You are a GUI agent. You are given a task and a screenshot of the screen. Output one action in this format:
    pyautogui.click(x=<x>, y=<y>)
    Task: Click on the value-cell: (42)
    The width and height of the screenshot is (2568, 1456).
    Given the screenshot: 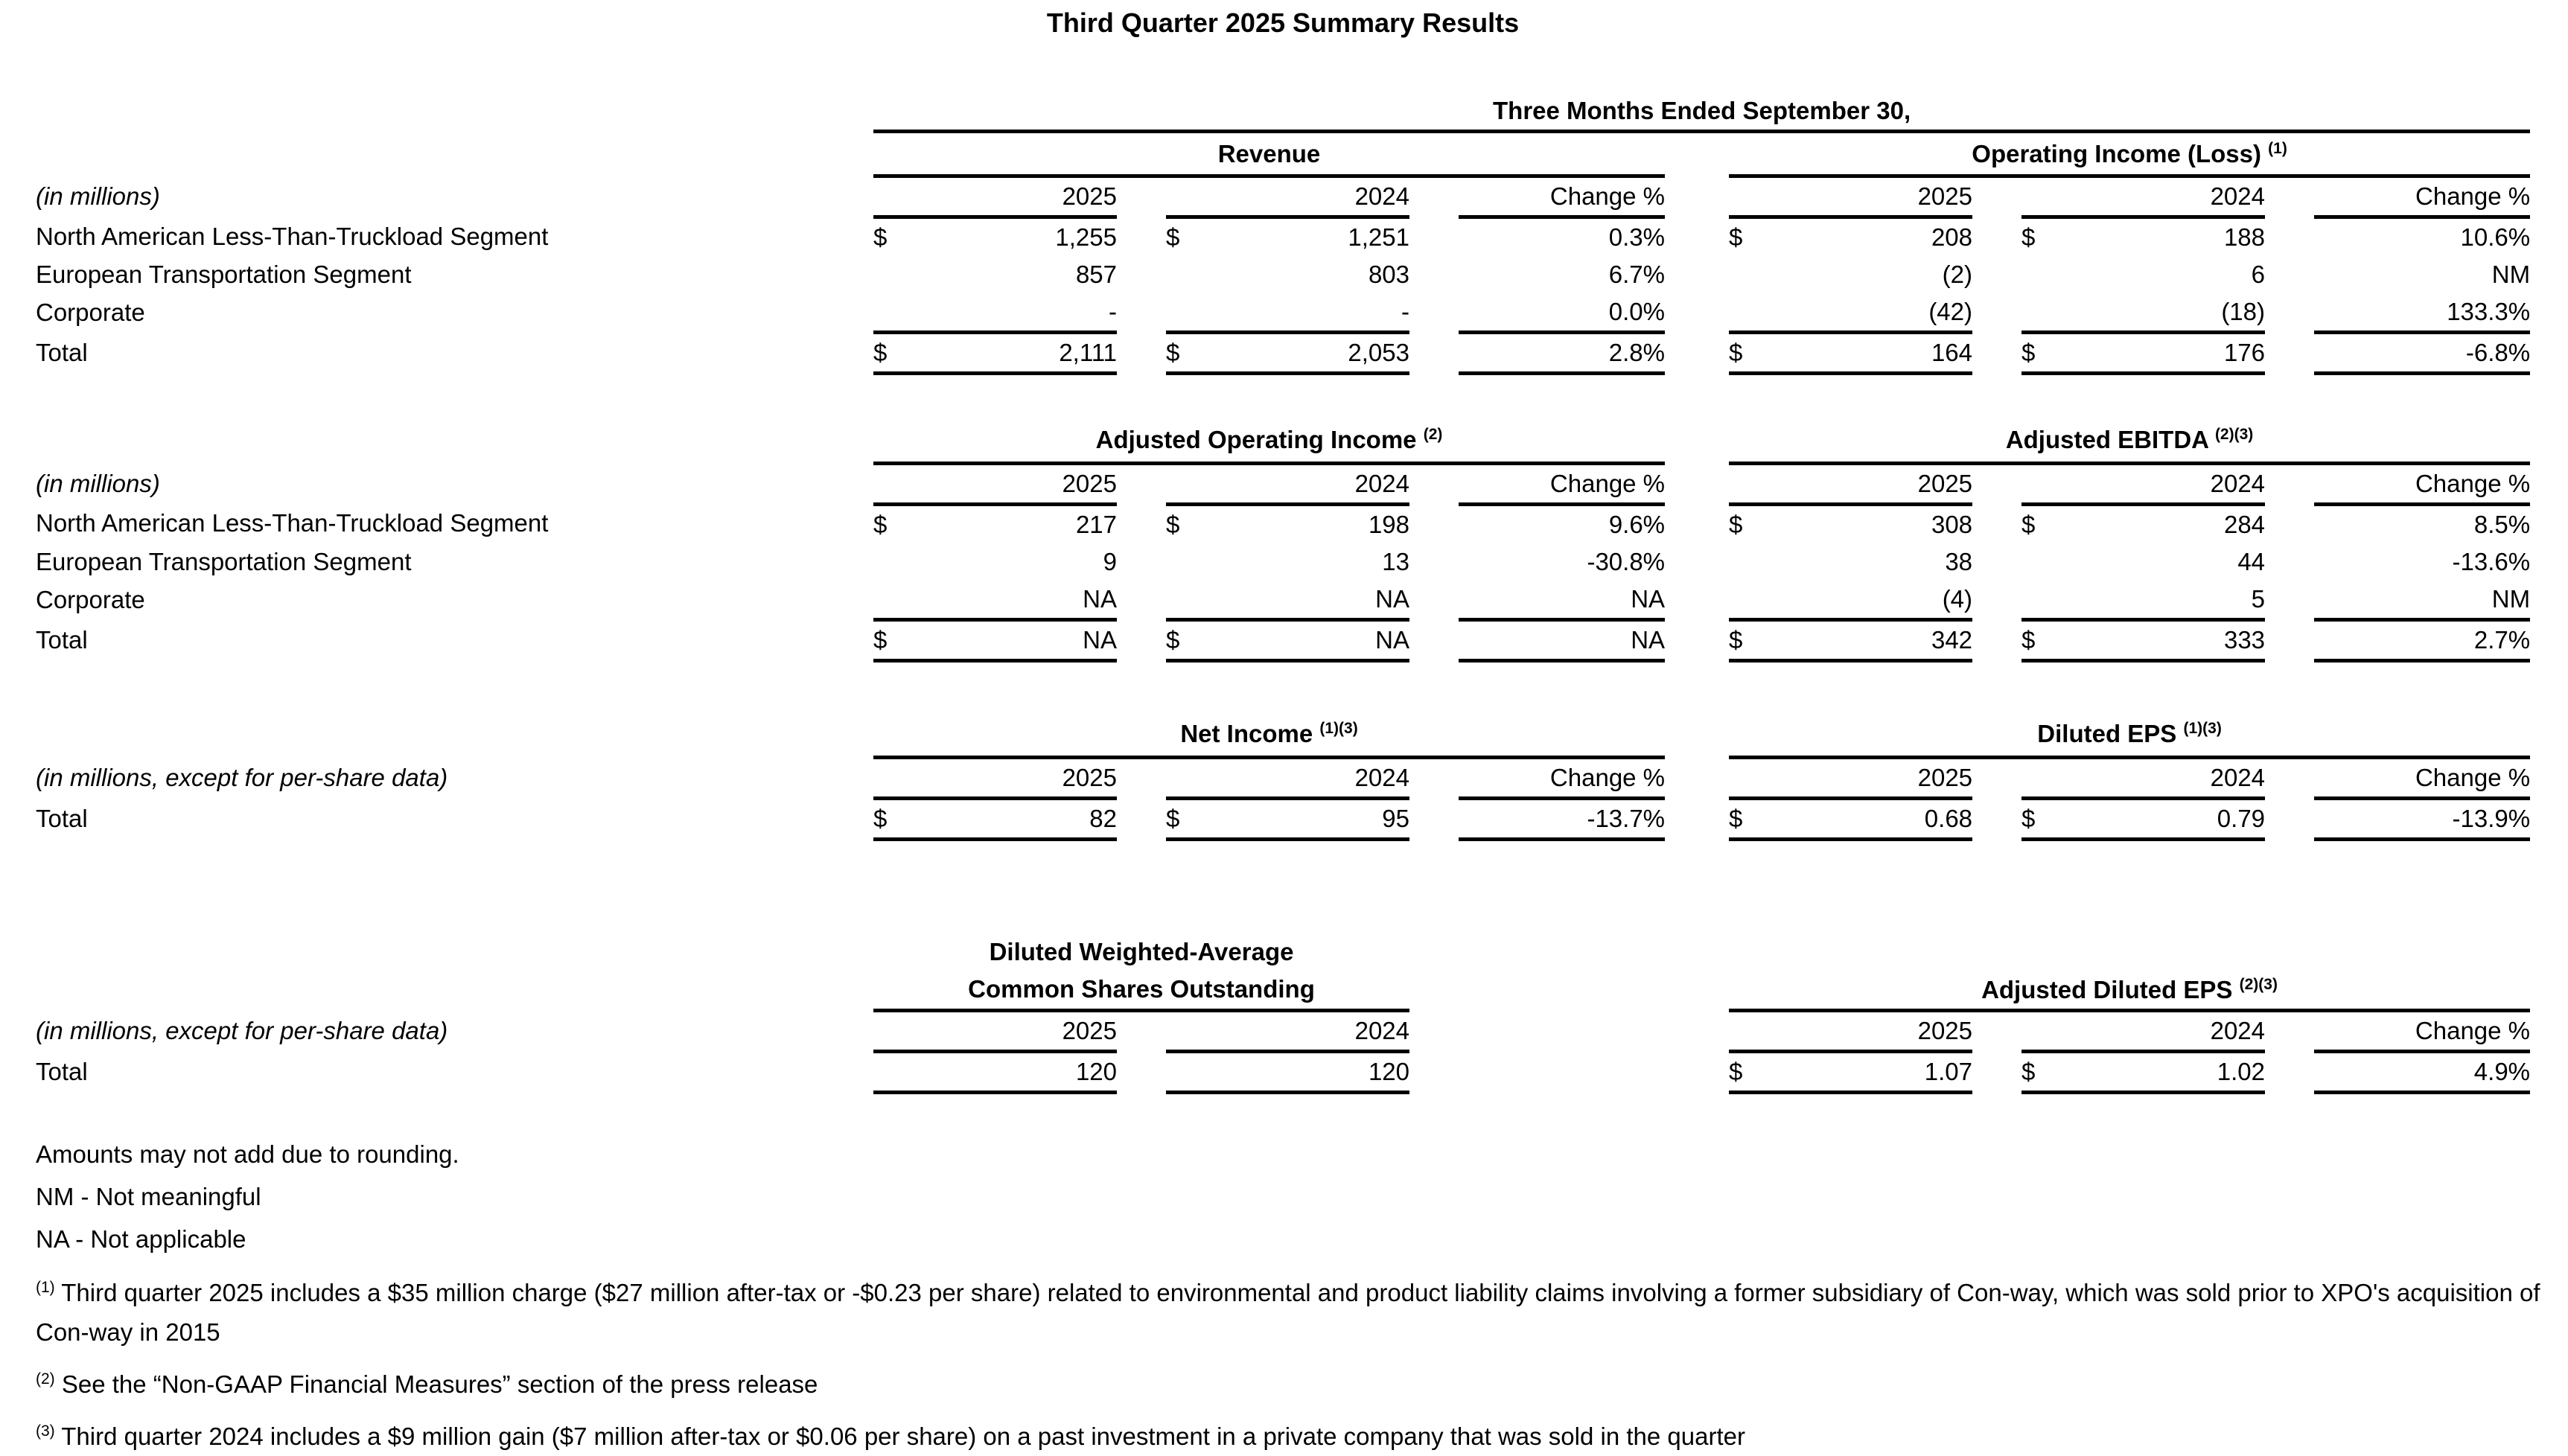 What is the action you would take?
    pyautogui.click(x=1850, y=313)
    